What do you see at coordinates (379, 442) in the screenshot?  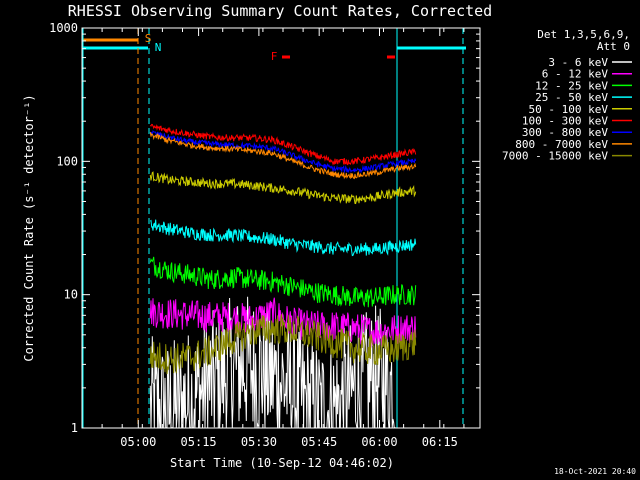 I see `x-tick-label: 06:00` at bounding box center [379, 442].